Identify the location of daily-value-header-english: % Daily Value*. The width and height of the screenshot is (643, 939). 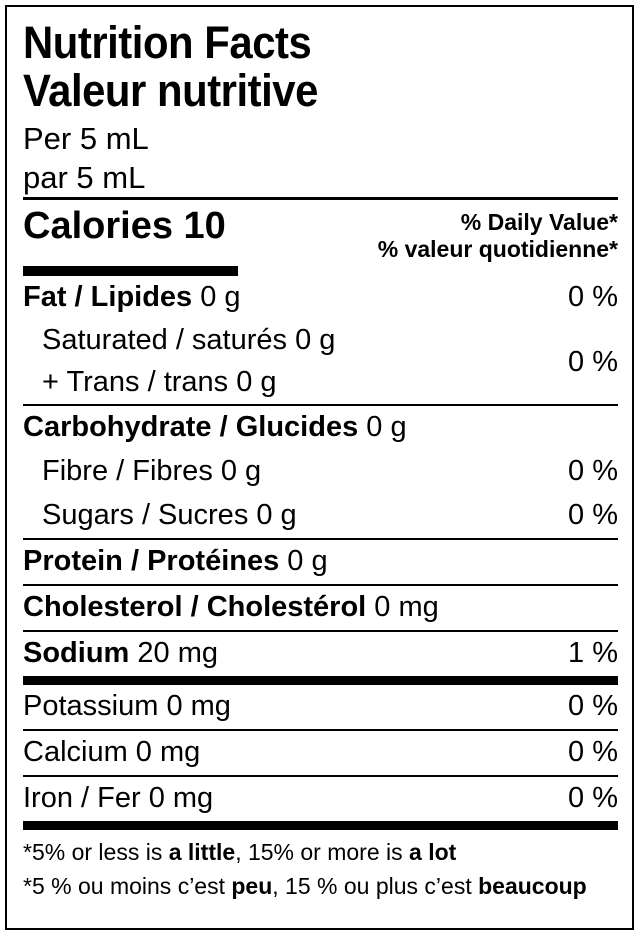
(539, 222).